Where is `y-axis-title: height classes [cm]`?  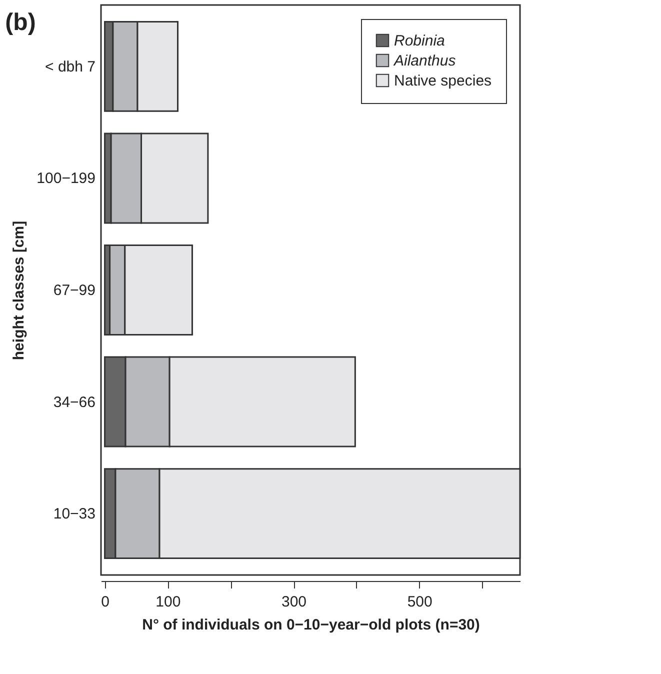
y-axis-title: height classes [cm] is located at coordinates (19, 290).